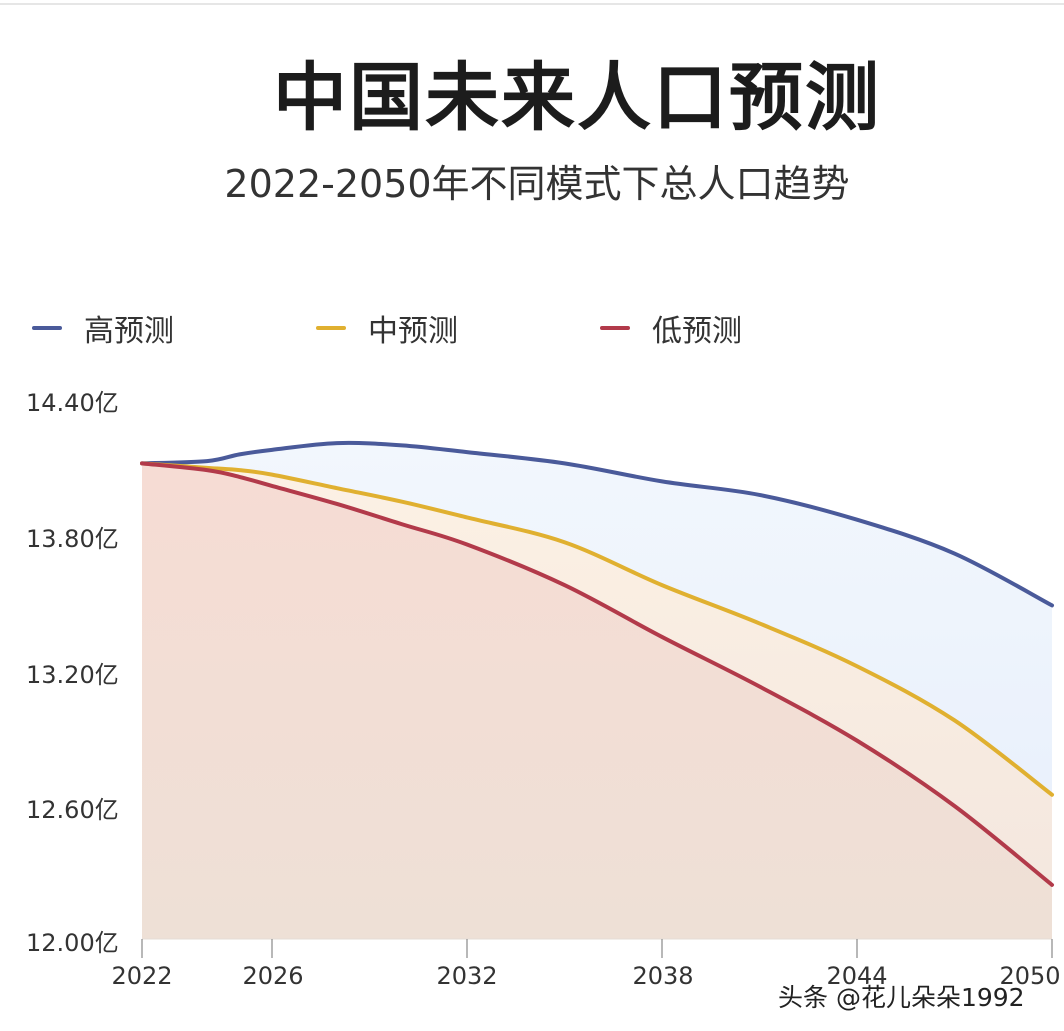 The height and width of the screenshot is (1031, 1064). I want to click on x-tick-label: 2044, so click(857, 976).